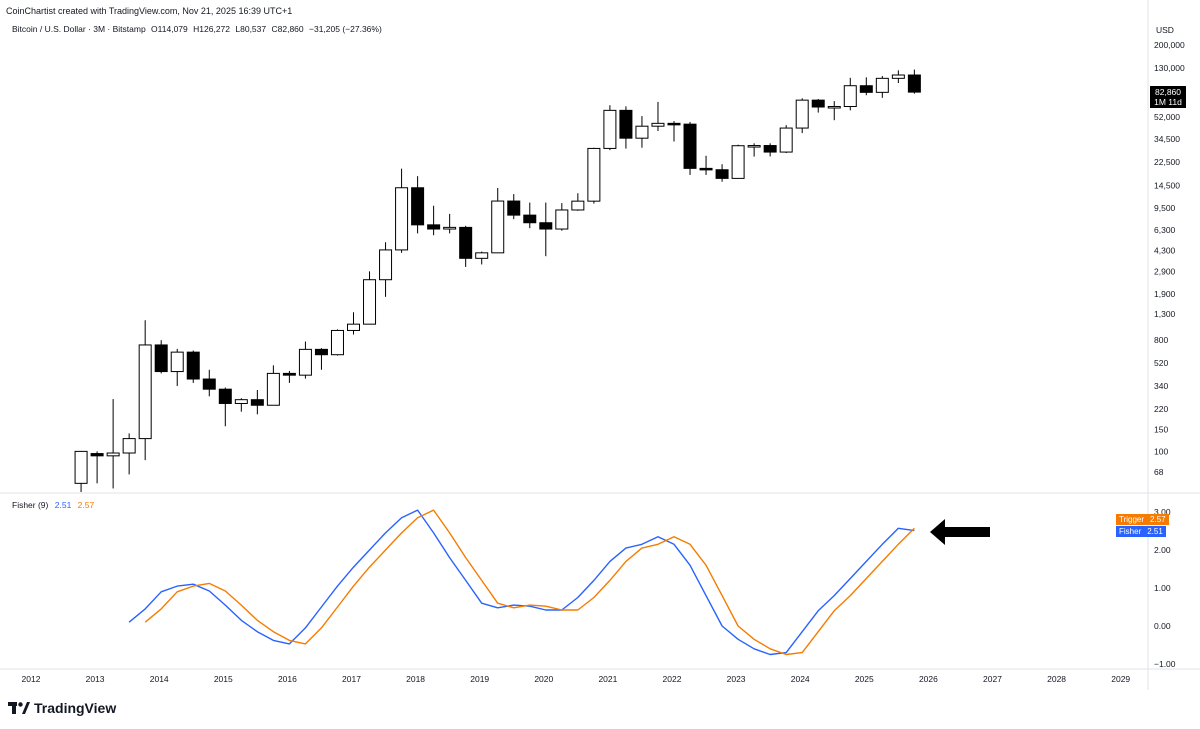 This screenshot has width=1200, height=729. I want to click on time-tick-label: 2015, so click(223, 679).